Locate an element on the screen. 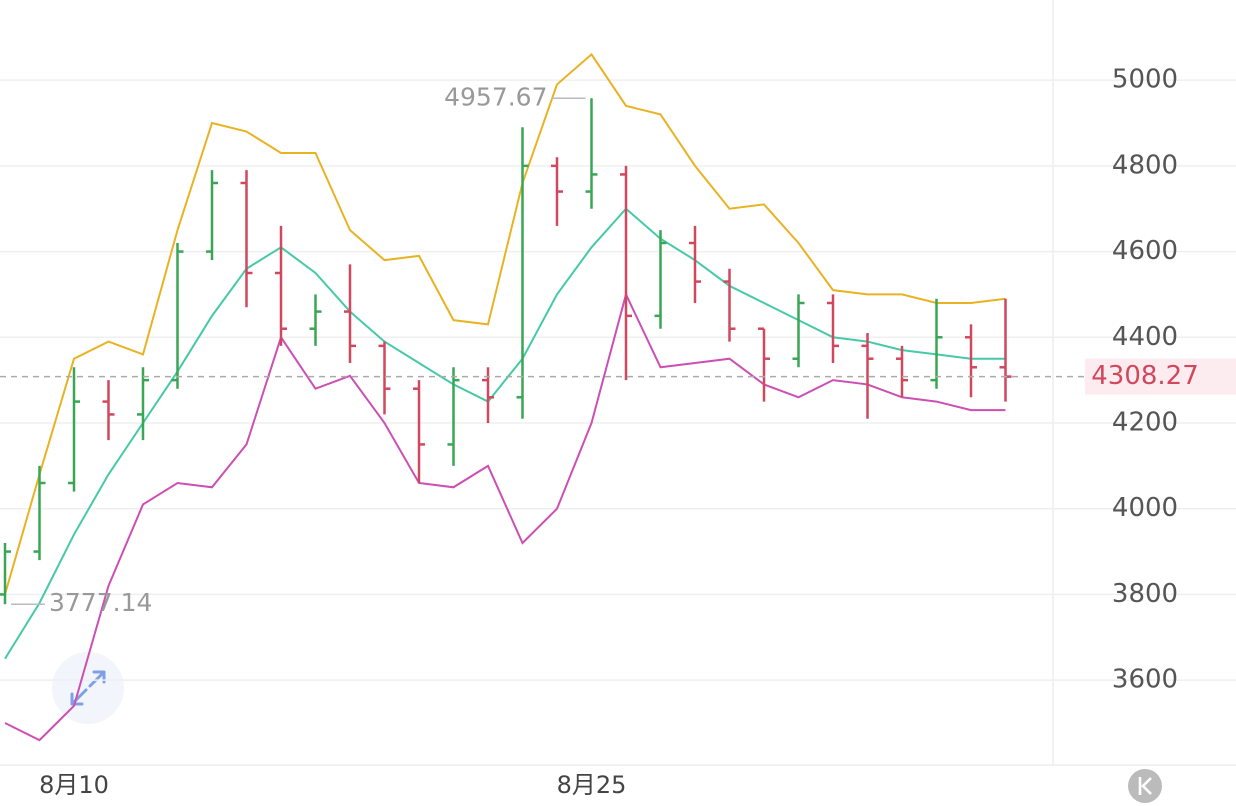 The image size is (1236, 806). x-tick-label: 8月10 is located at coordinates (74, 785).